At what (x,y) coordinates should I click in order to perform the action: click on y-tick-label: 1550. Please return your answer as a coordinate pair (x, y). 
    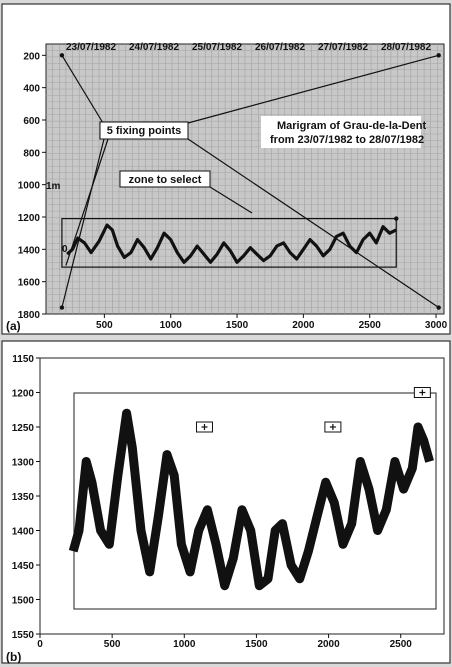
    Looking at the image, I should click on (23, 635).